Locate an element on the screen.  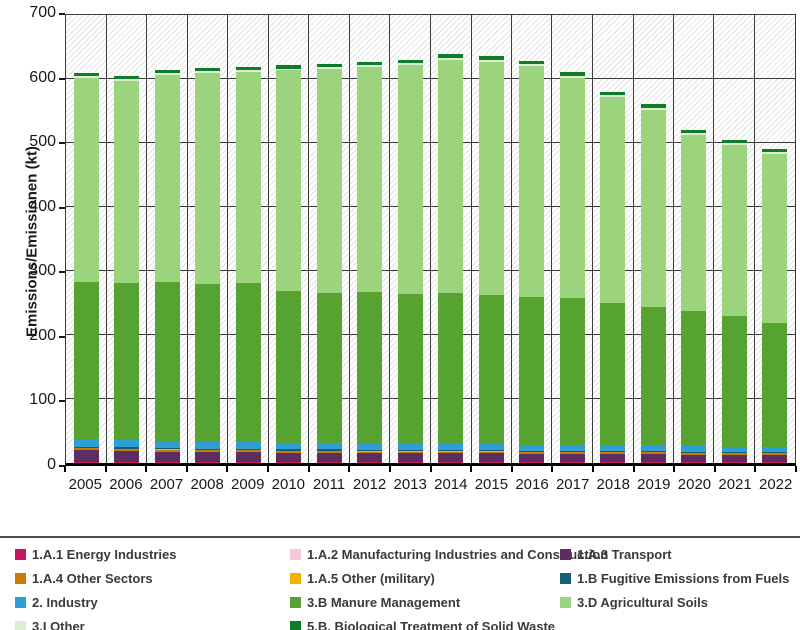
legend-item: 1.A.4 Other Sectors is located at coordinates (152, 578).